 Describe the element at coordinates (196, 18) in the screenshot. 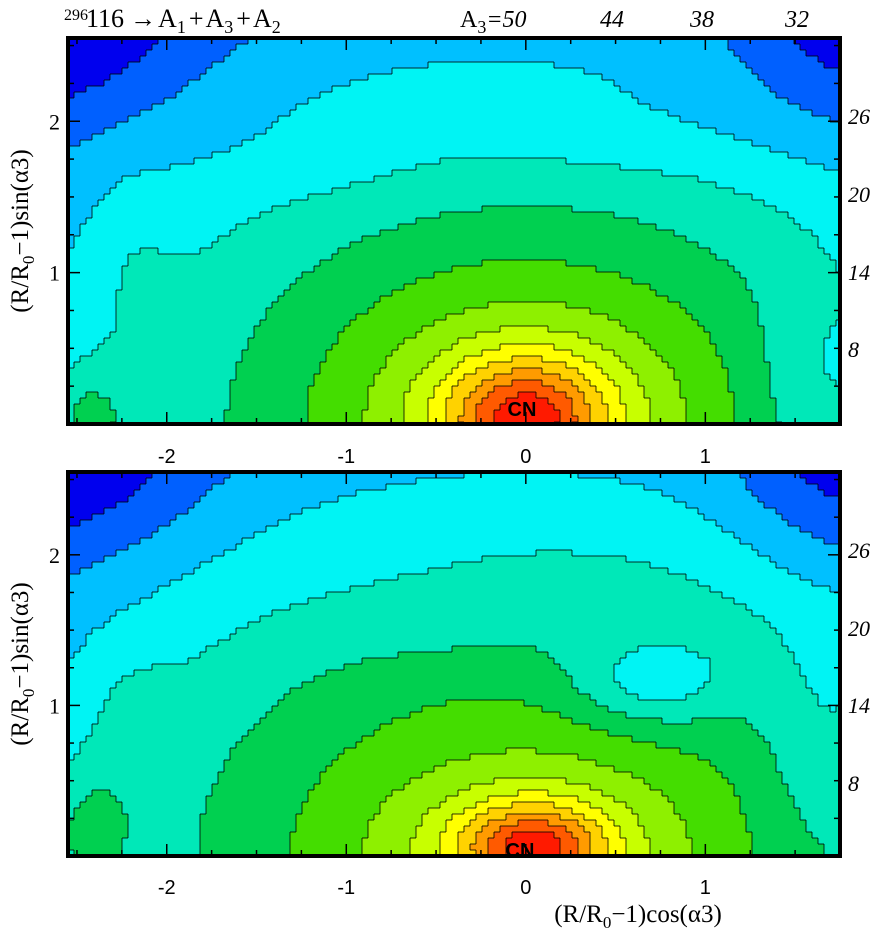

I see `title-plus-1: +` at that location.